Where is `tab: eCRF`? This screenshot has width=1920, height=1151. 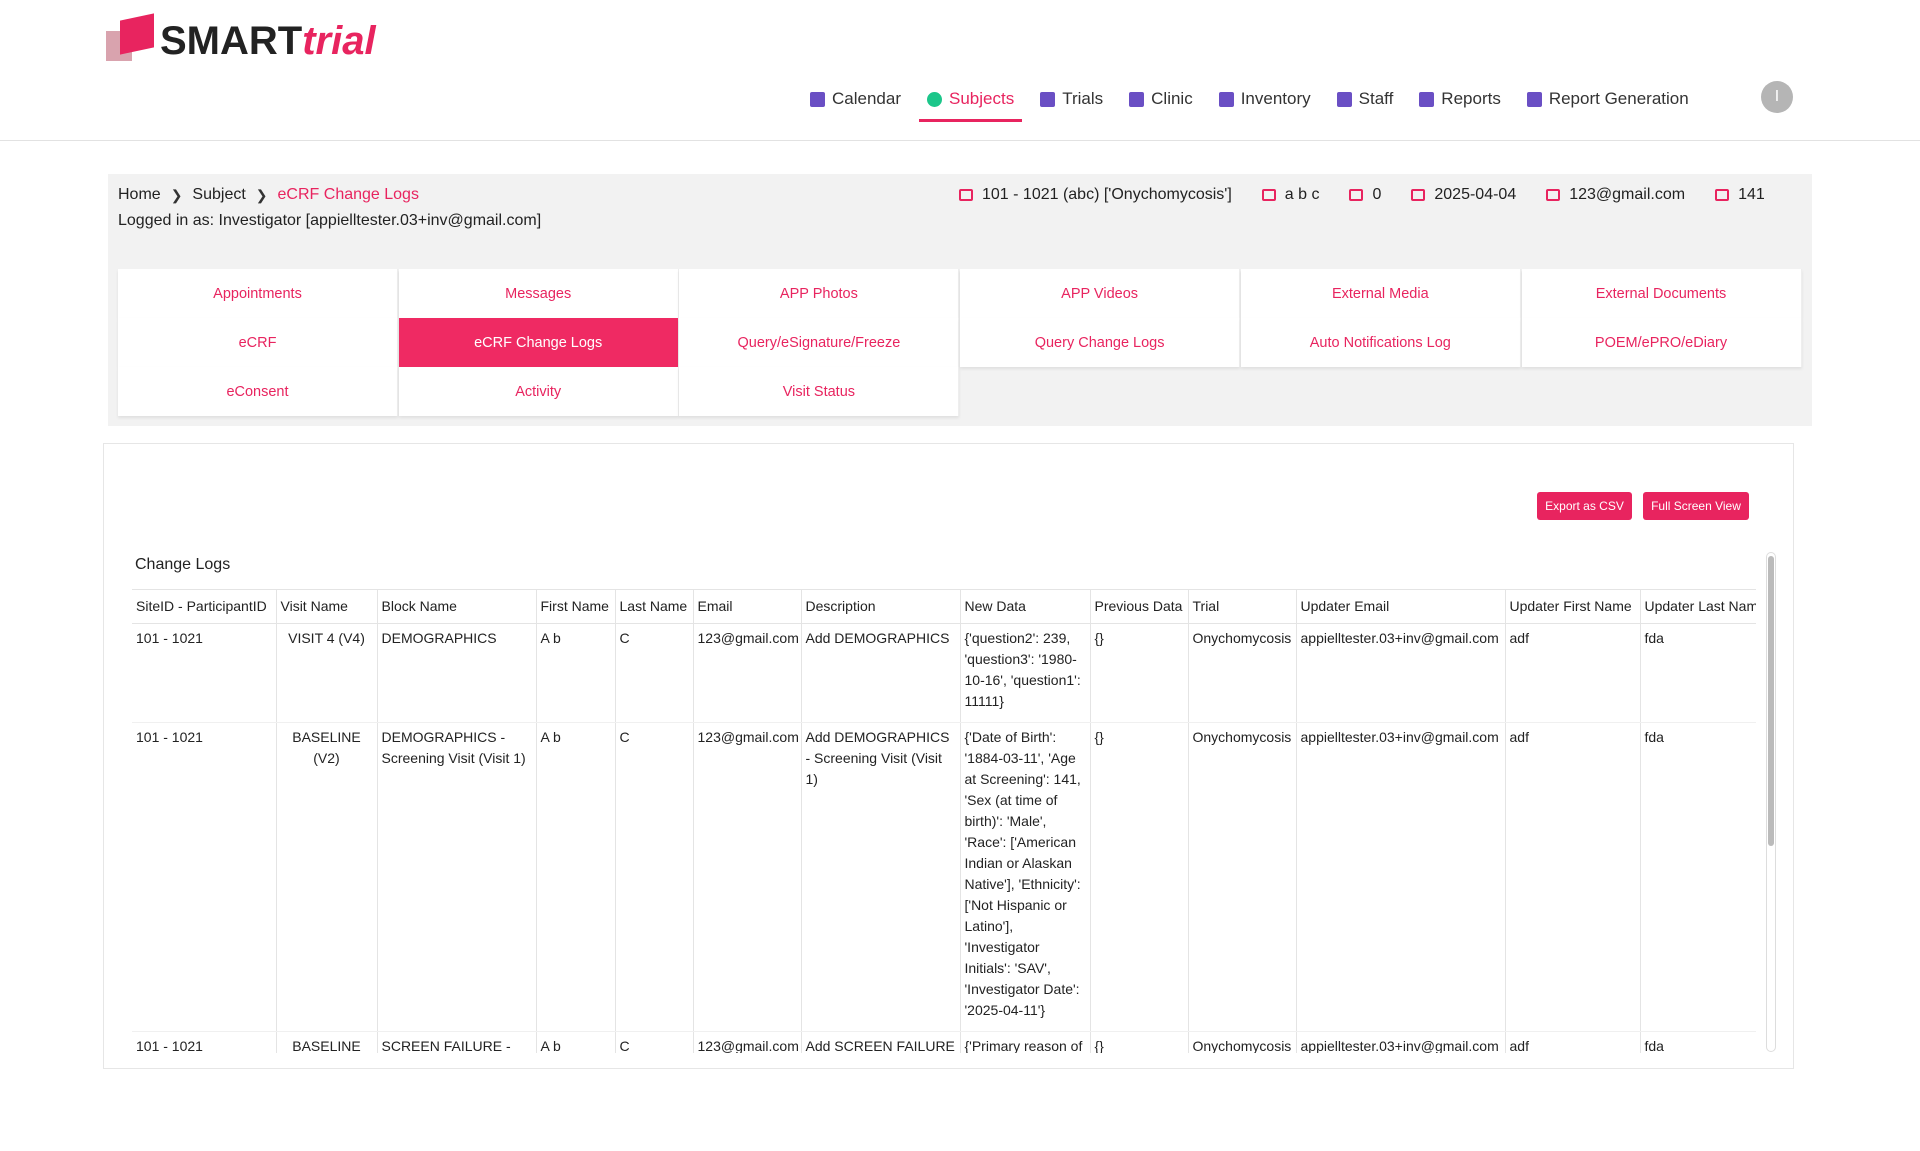 tab: eCRF is located at coordinates (258, 342).